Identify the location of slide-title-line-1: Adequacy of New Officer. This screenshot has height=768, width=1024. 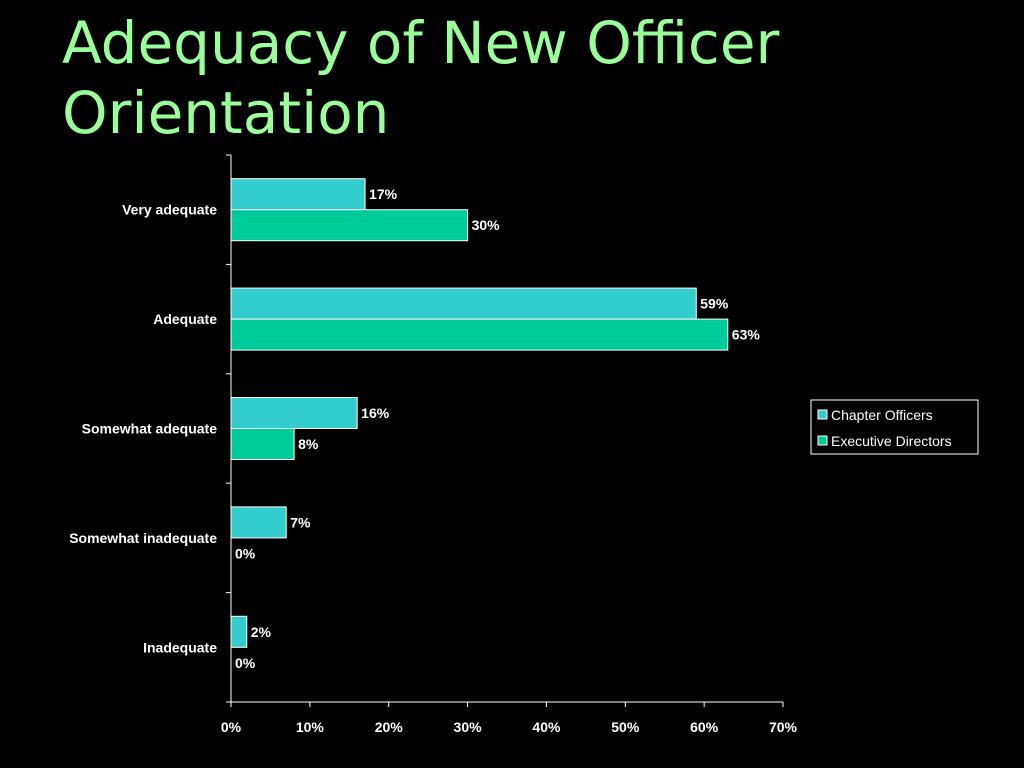
(421, 43).